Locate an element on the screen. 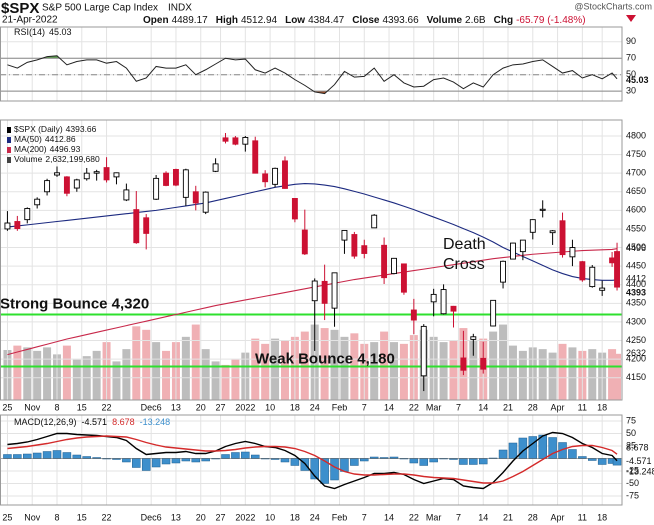 This screenshot has height=525, width=654. x-tick-label: Apr is located at coordinates (558, 517).